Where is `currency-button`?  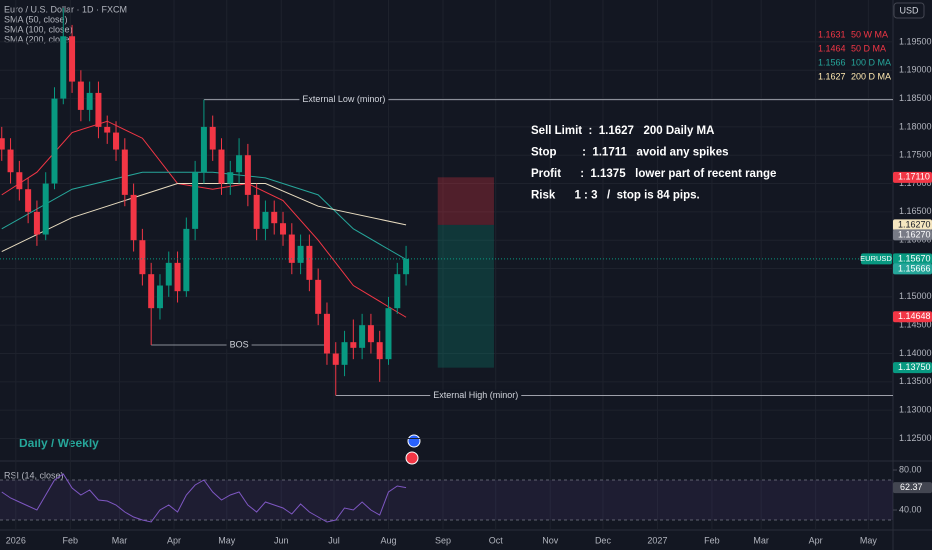
currency-button is located at coordinates (909, 10).